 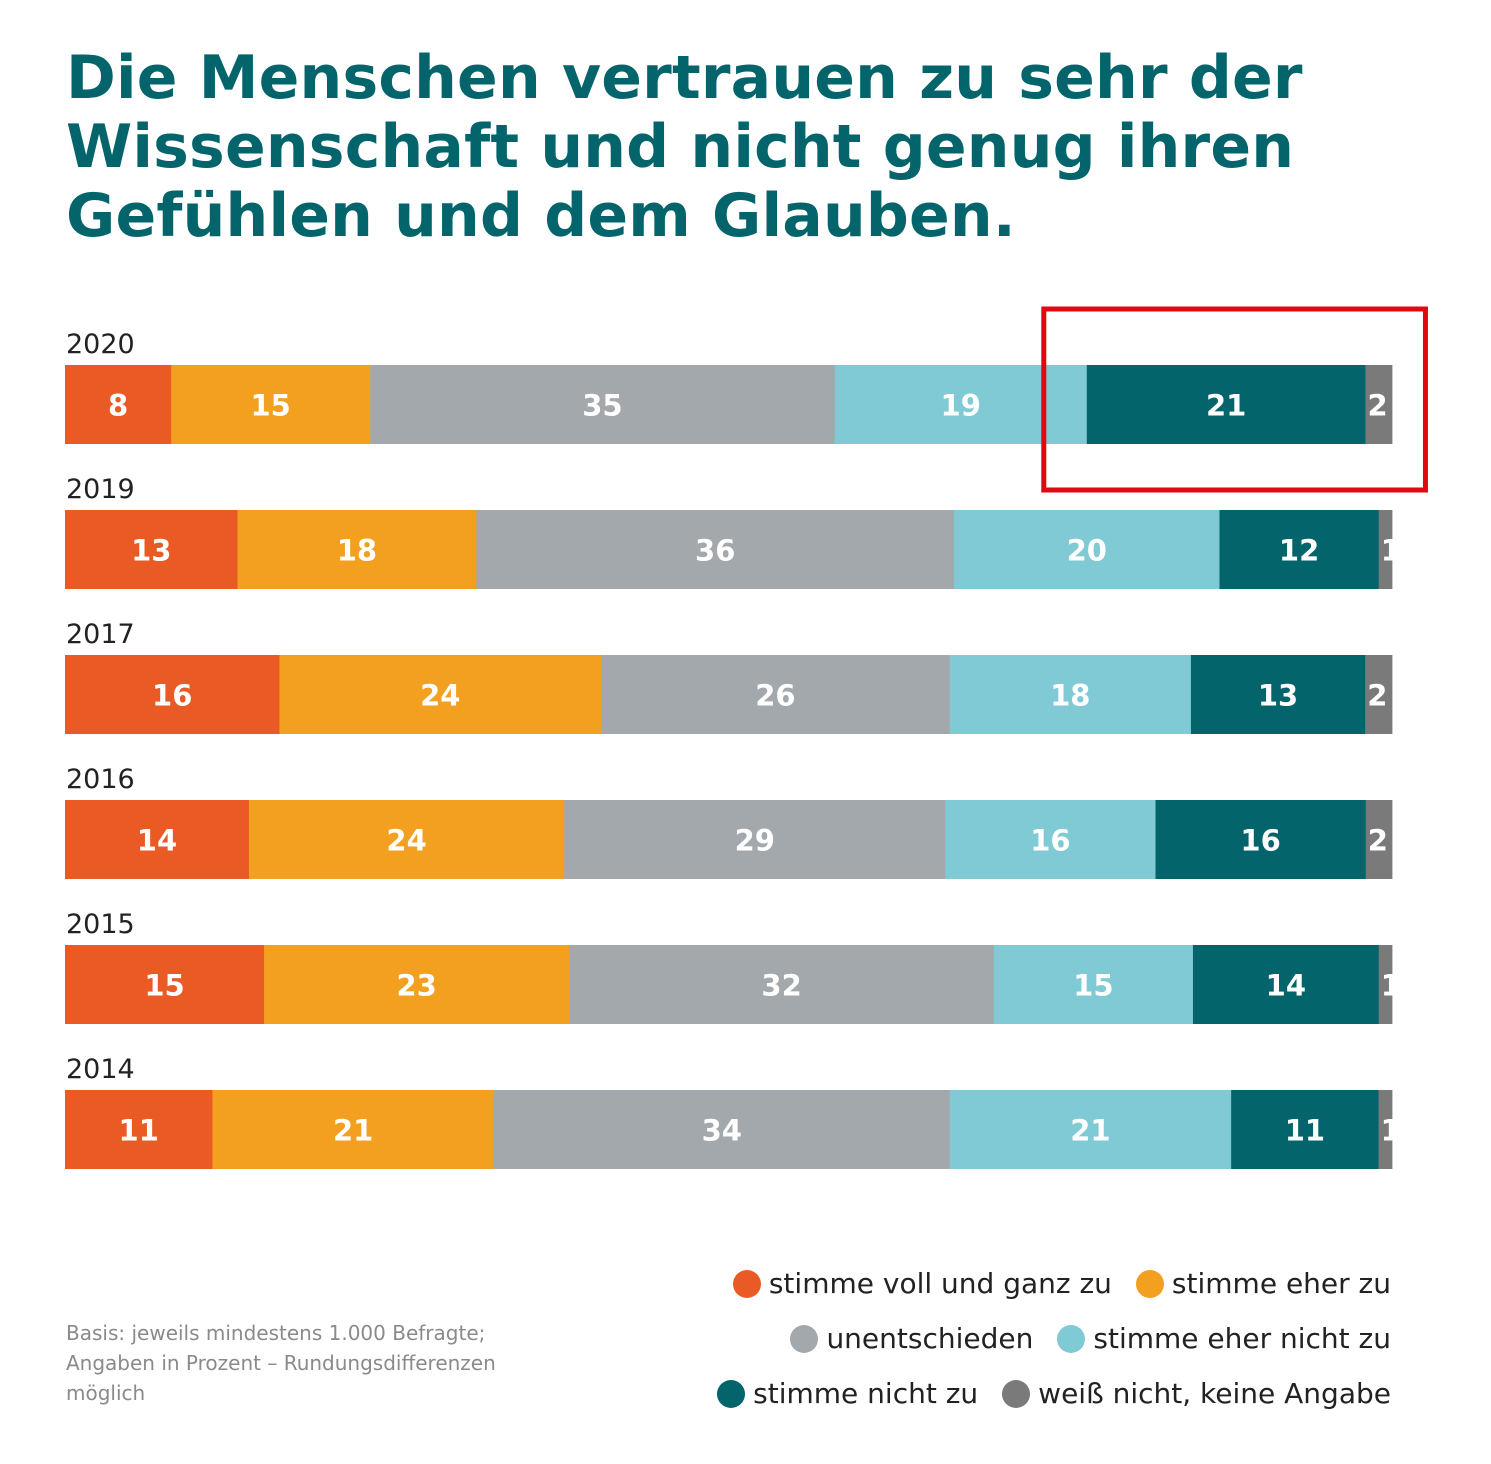 I want to click on bar-2019-stimme-eher-nicht-zu, so click(x=1087, y=549).